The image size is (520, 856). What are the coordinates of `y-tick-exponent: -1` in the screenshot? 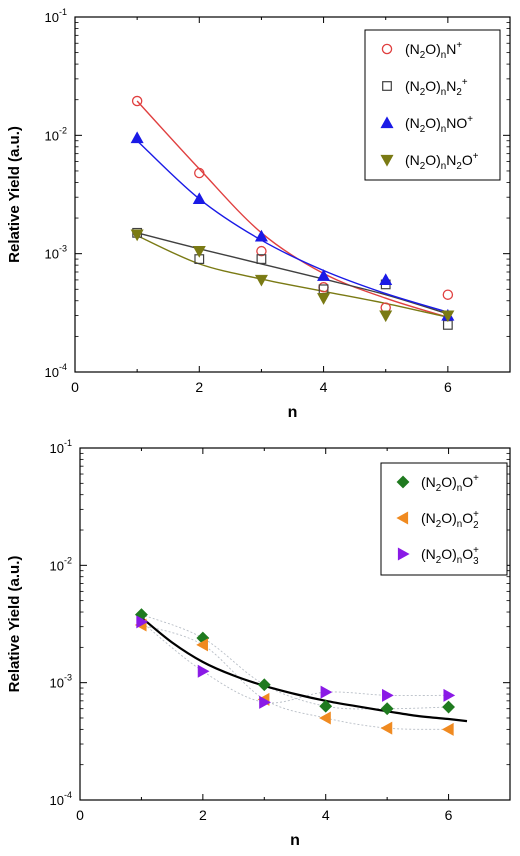 It's located at (68, 443).